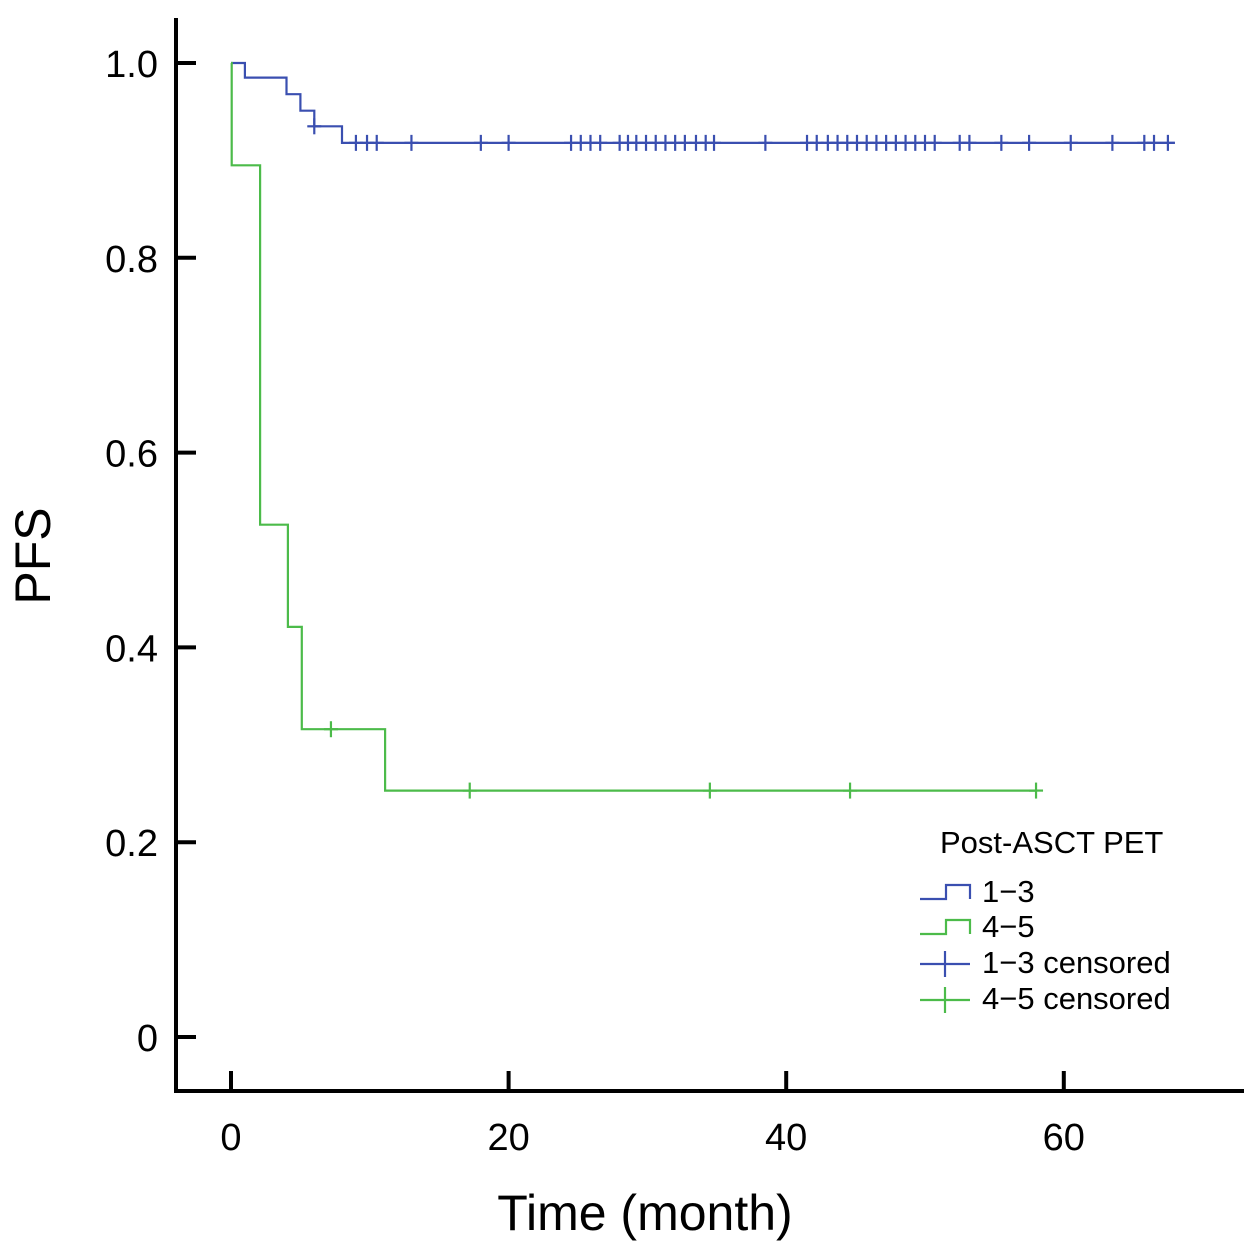  What do you see at coordinates (1008, 926) in the screenshot?
I see `legend-label-4-5: 4−5` at bounding box center [1008, 926].